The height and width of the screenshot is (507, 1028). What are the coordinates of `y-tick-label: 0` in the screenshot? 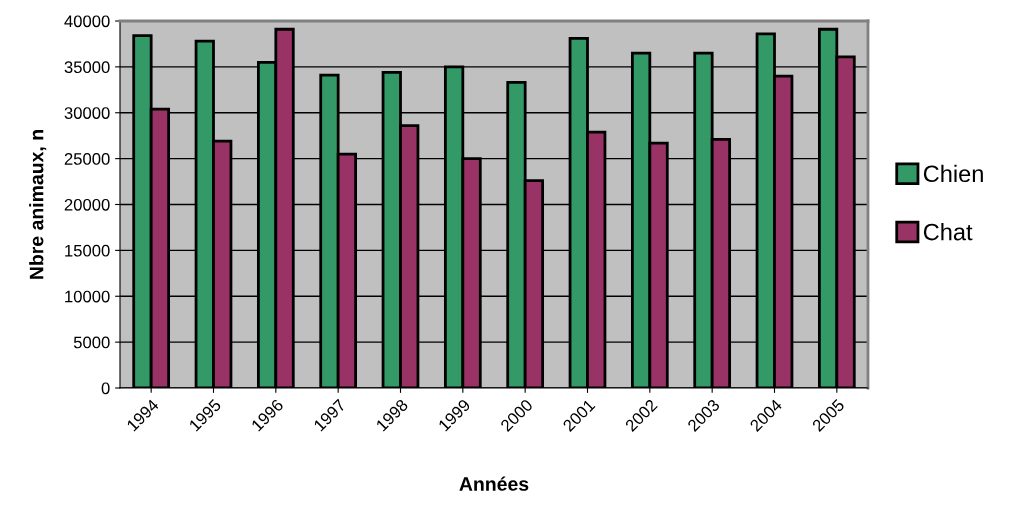 It's located at (105, 388).